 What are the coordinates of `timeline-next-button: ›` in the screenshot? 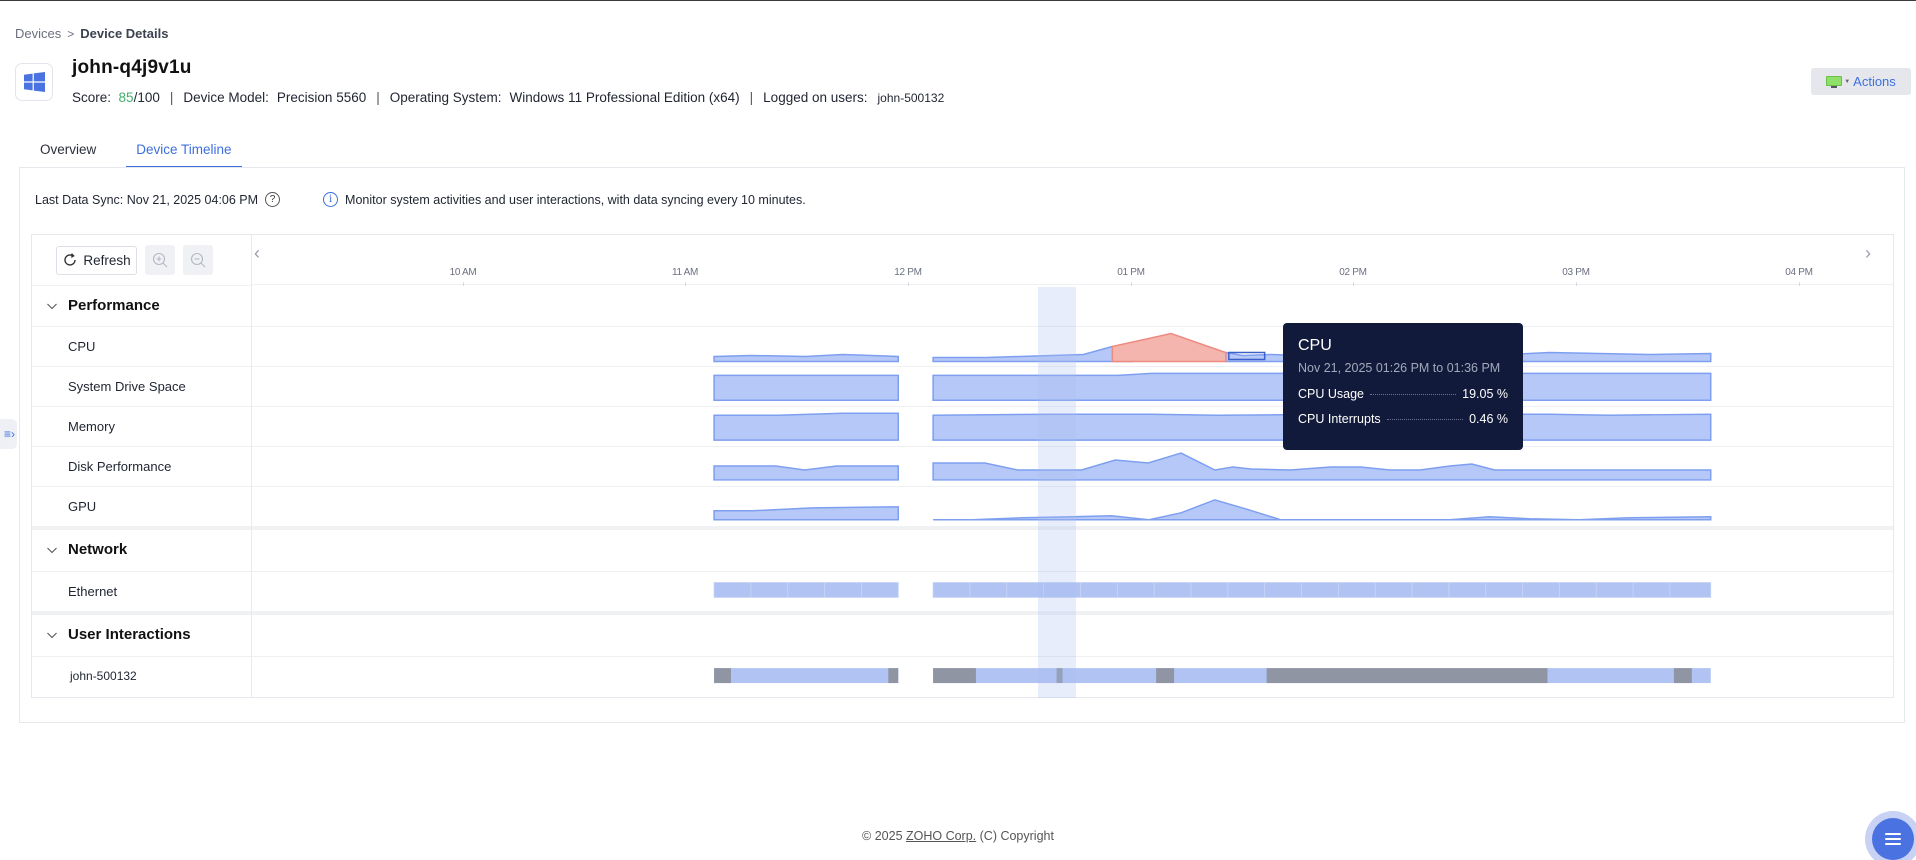 It's located at (1868, 253).